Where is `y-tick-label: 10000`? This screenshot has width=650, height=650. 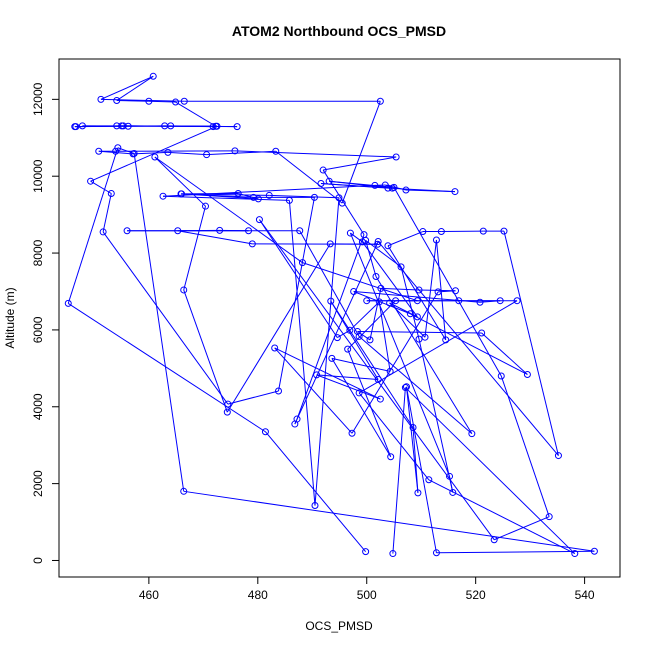
y-tick-label: 10000 is located at coordinates (38, 176).